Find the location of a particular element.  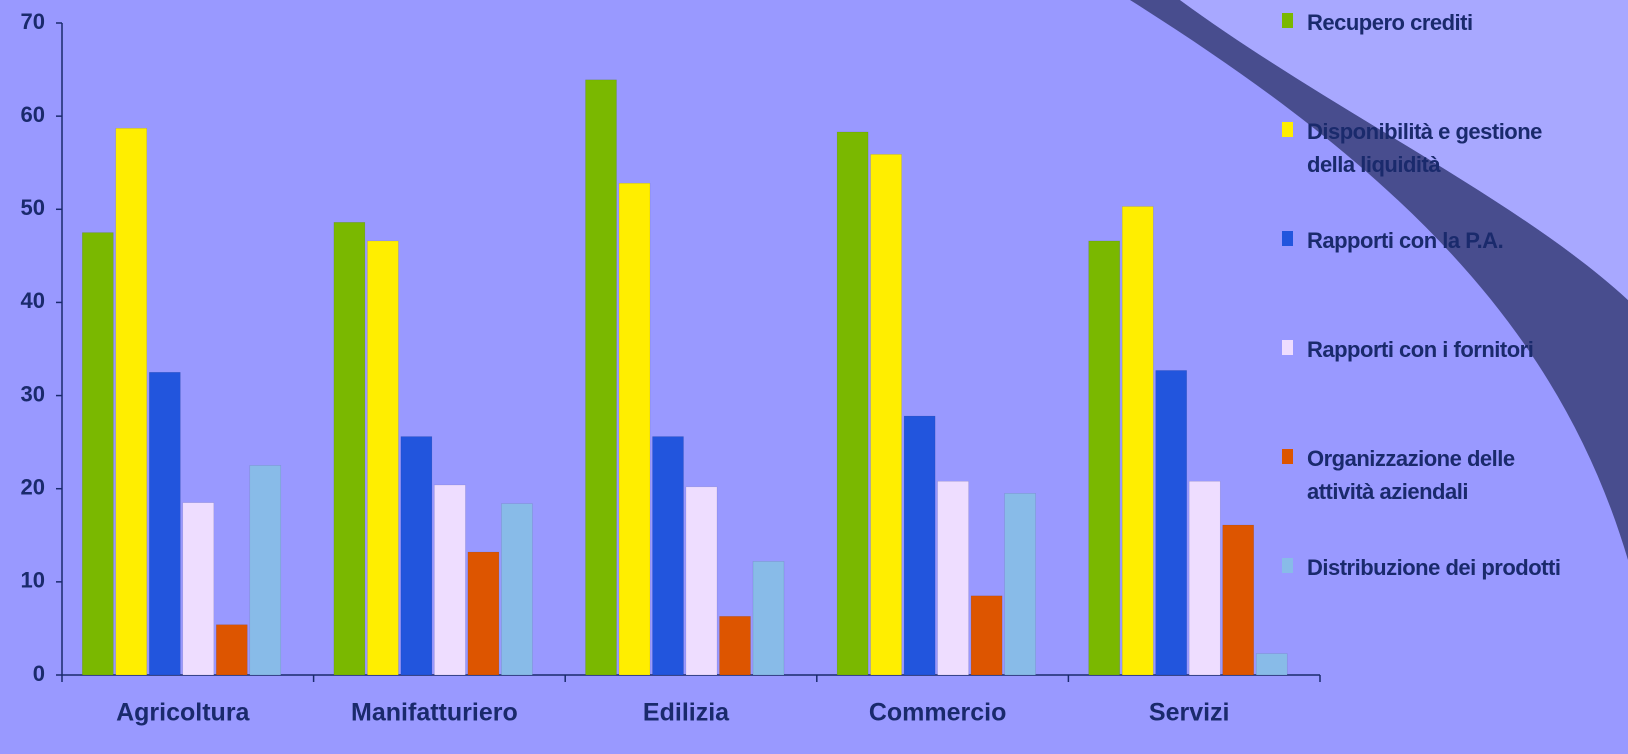

legend-label: Disponibilità e gestione della liquidità is located at coordinates (1424, 148).